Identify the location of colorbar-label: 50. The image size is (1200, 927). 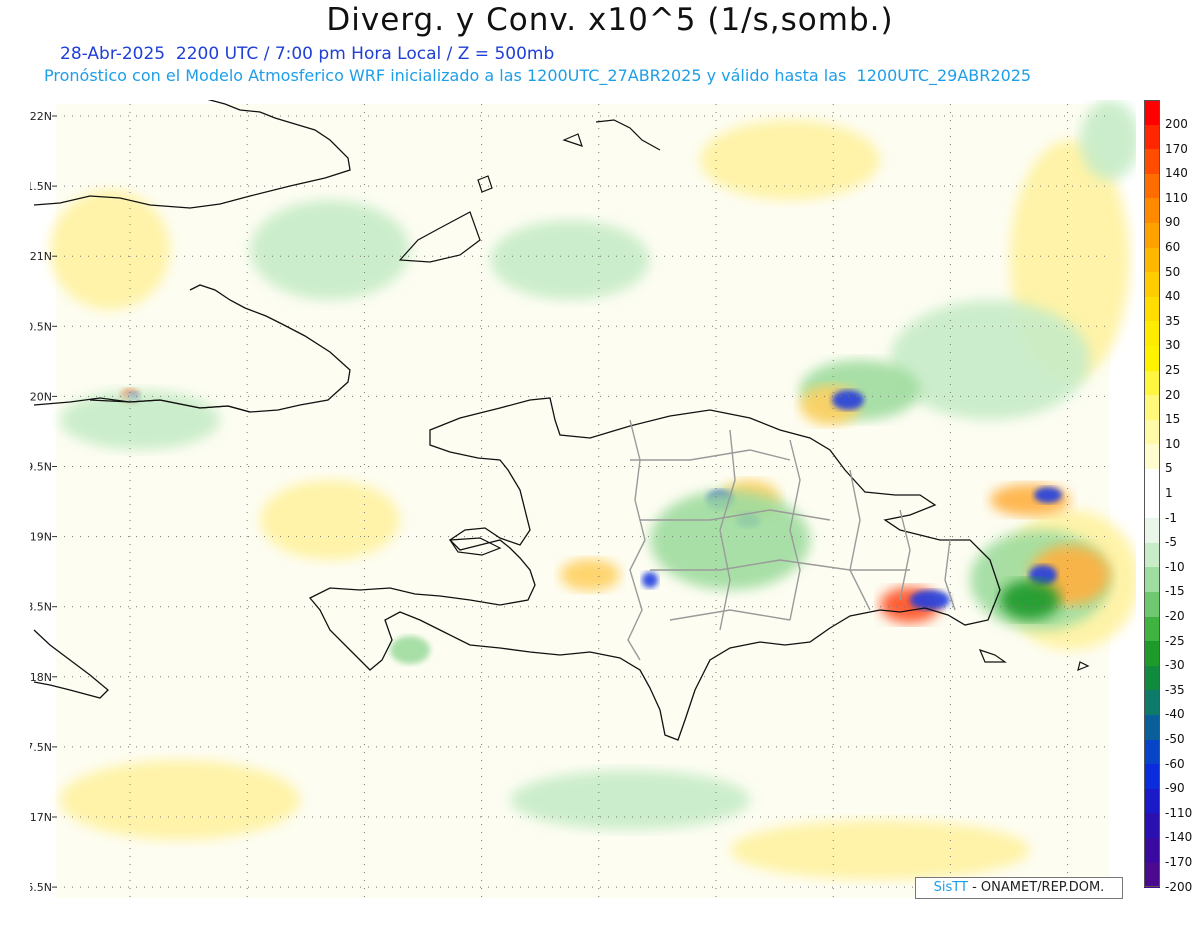
(1173, 271).